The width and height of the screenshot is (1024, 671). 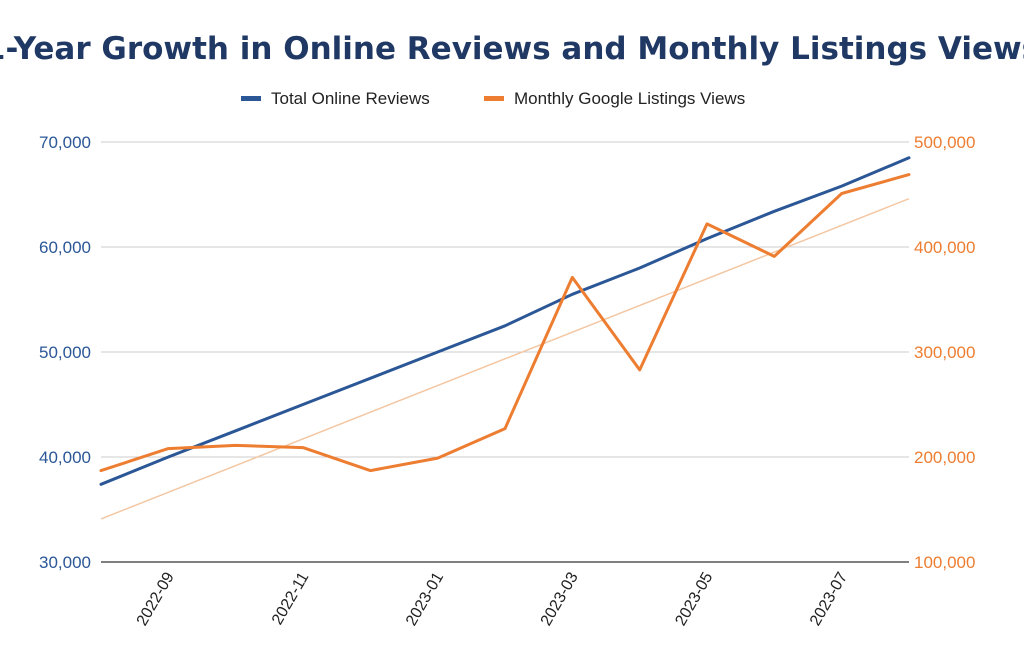 What do you see at coordinates (694, 598) in the screenshot?
I see `x-tick-label: 2023-05` at bounding box center [694, 598].